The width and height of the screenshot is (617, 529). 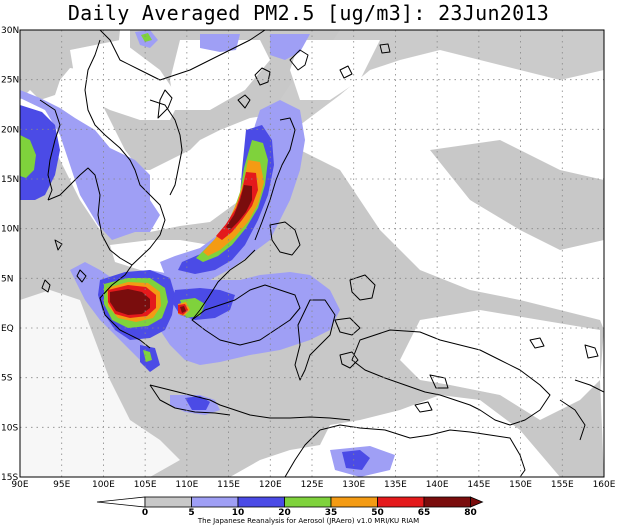 I want to click on y-tick-label: 5S, so click(x=7, y=379).